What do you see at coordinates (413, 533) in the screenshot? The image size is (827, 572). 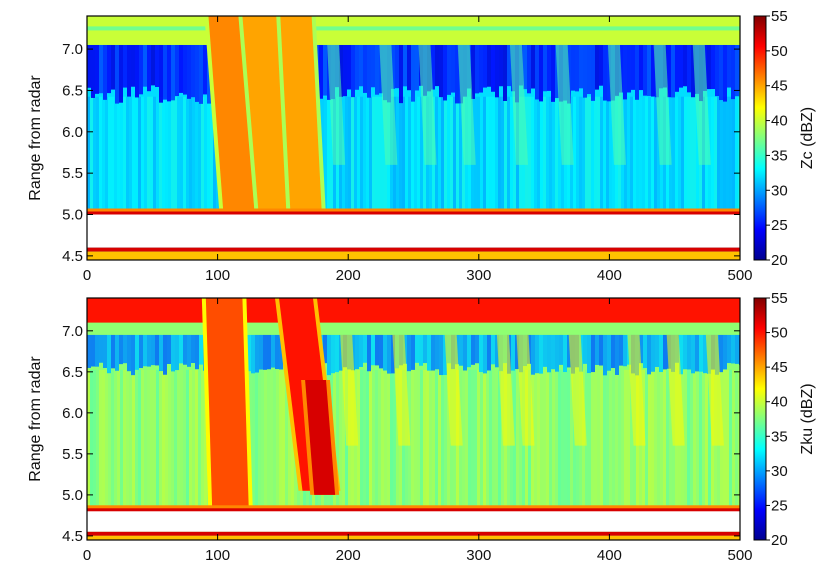 I see `surface-edge-lower` at bounding box center [413, 533].